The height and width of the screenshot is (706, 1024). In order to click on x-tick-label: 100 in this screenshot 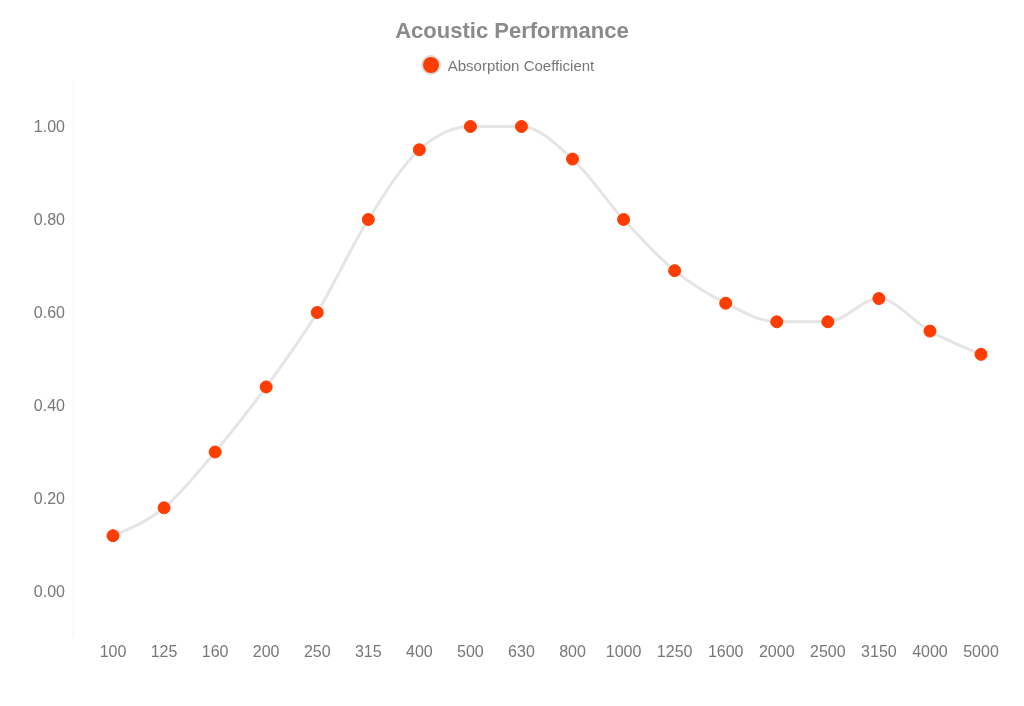, I will do `click(113, 652)`.